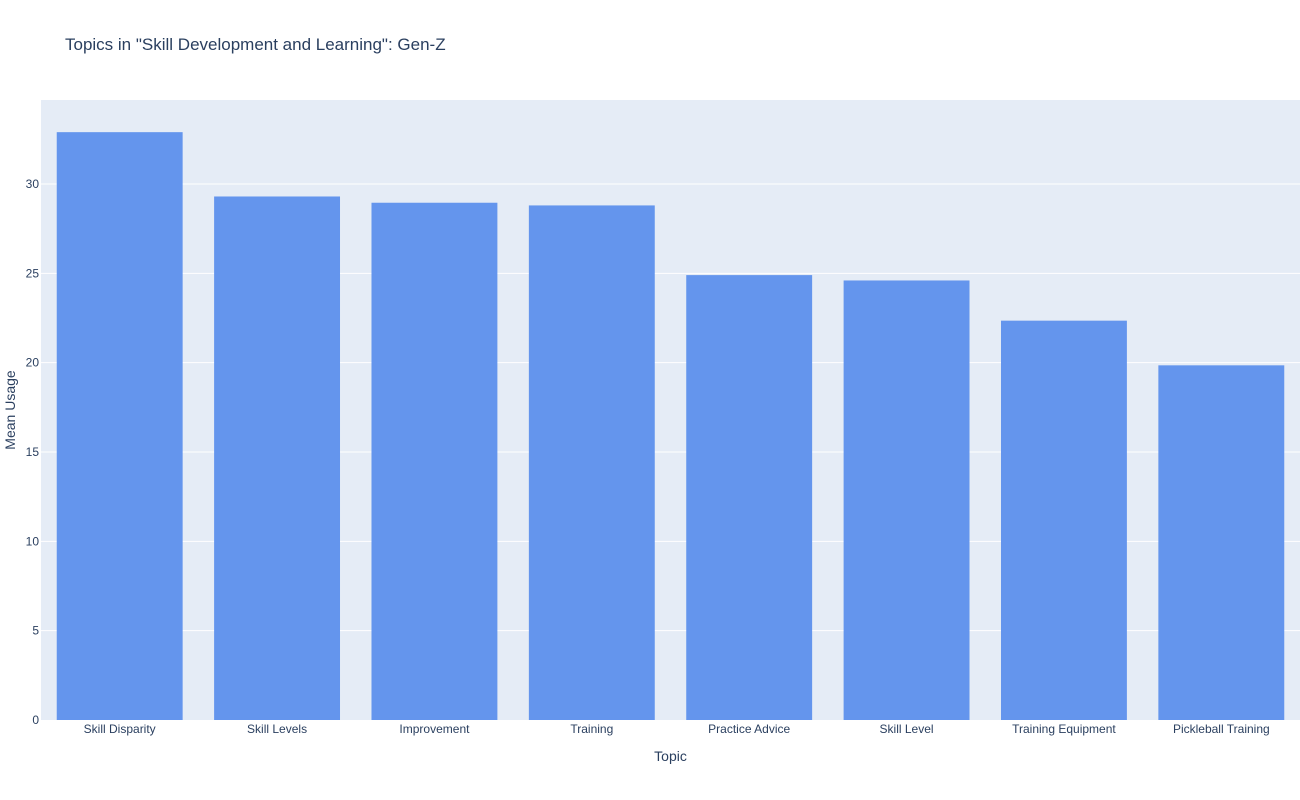 The width and height of the screenshot is (1300, 800). What do you see at coordinates (907, 729) in the screenshot?
I see `x-tick-label: Skill Level` at bounding box center [907, 729].